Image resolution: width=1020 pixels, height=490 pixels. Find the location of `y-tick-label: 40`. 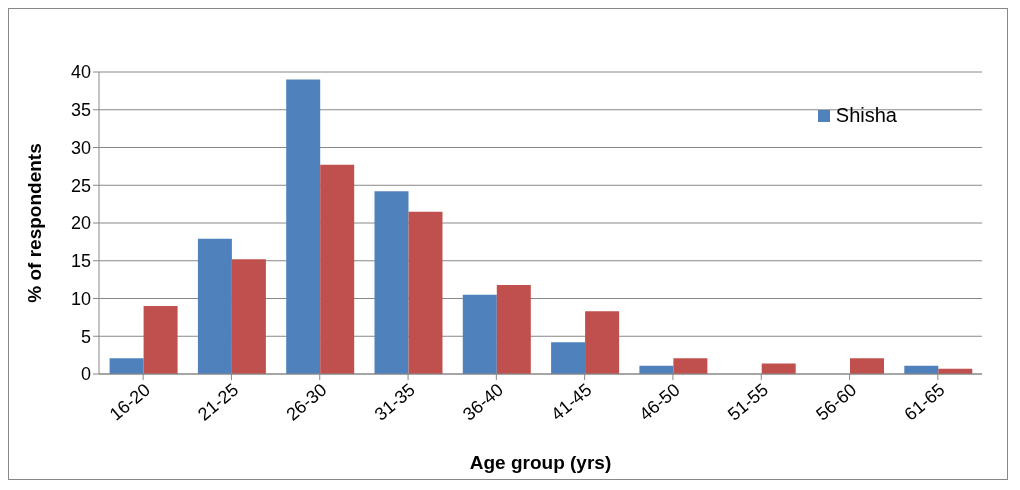

y-tick-label: 40 is located at coordinates (80, 72).